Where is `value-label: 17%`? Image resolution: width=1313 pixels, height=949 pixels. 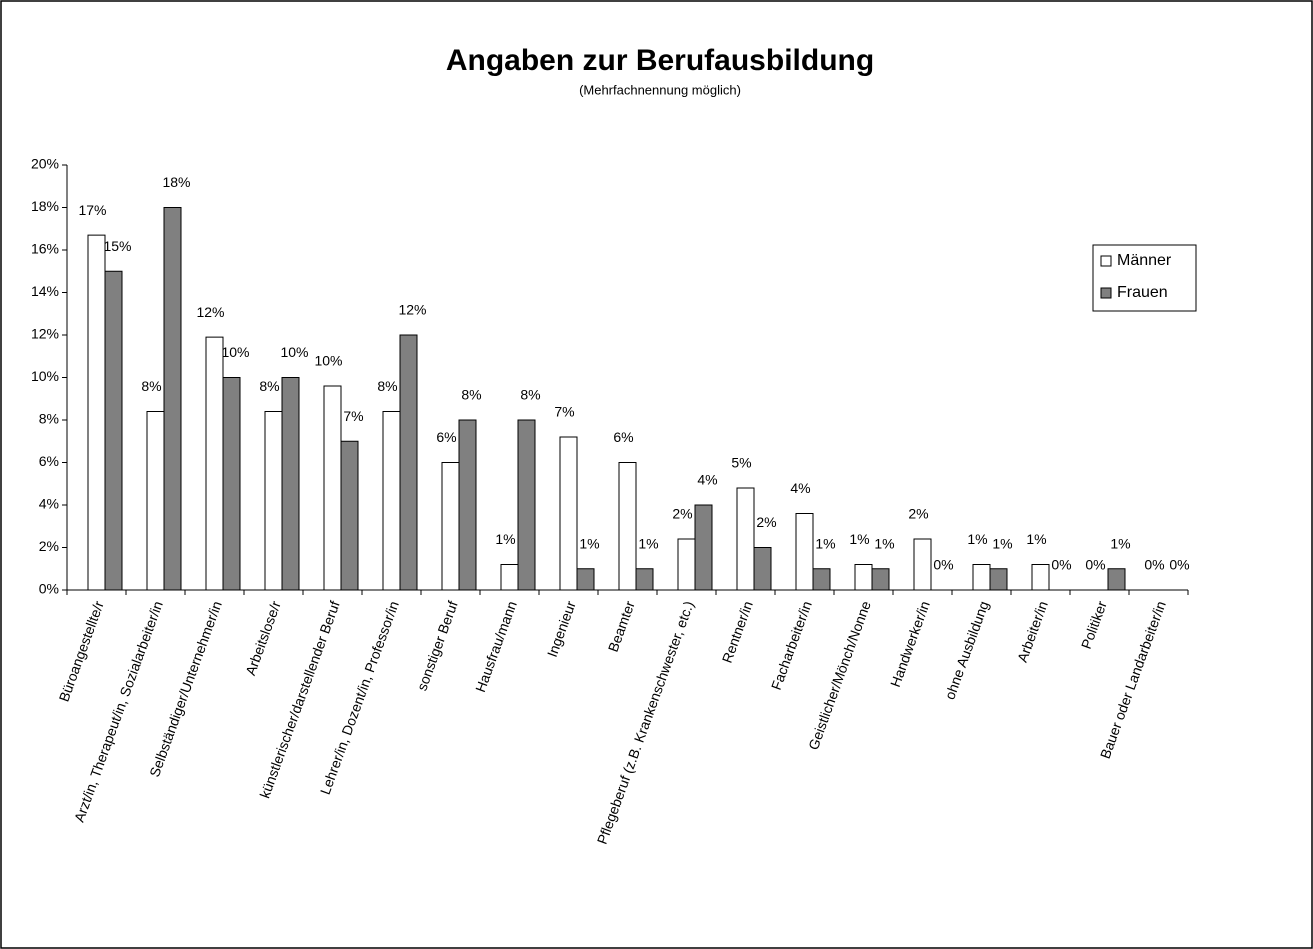 value-label: 17% is located at coordinates (92, 210).